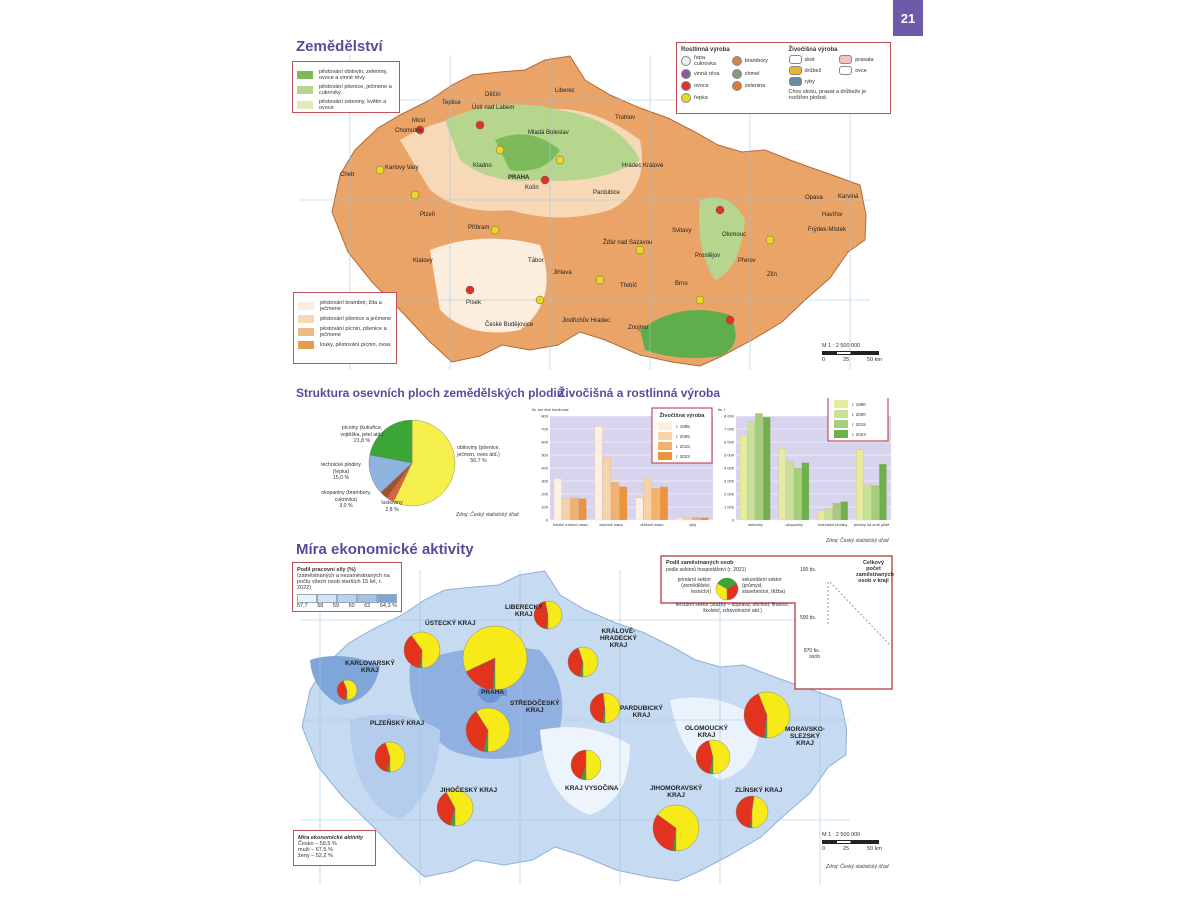 The image size is (1200, 900). I want to click on pie-label-name: luskoviny, so click(392, 503).